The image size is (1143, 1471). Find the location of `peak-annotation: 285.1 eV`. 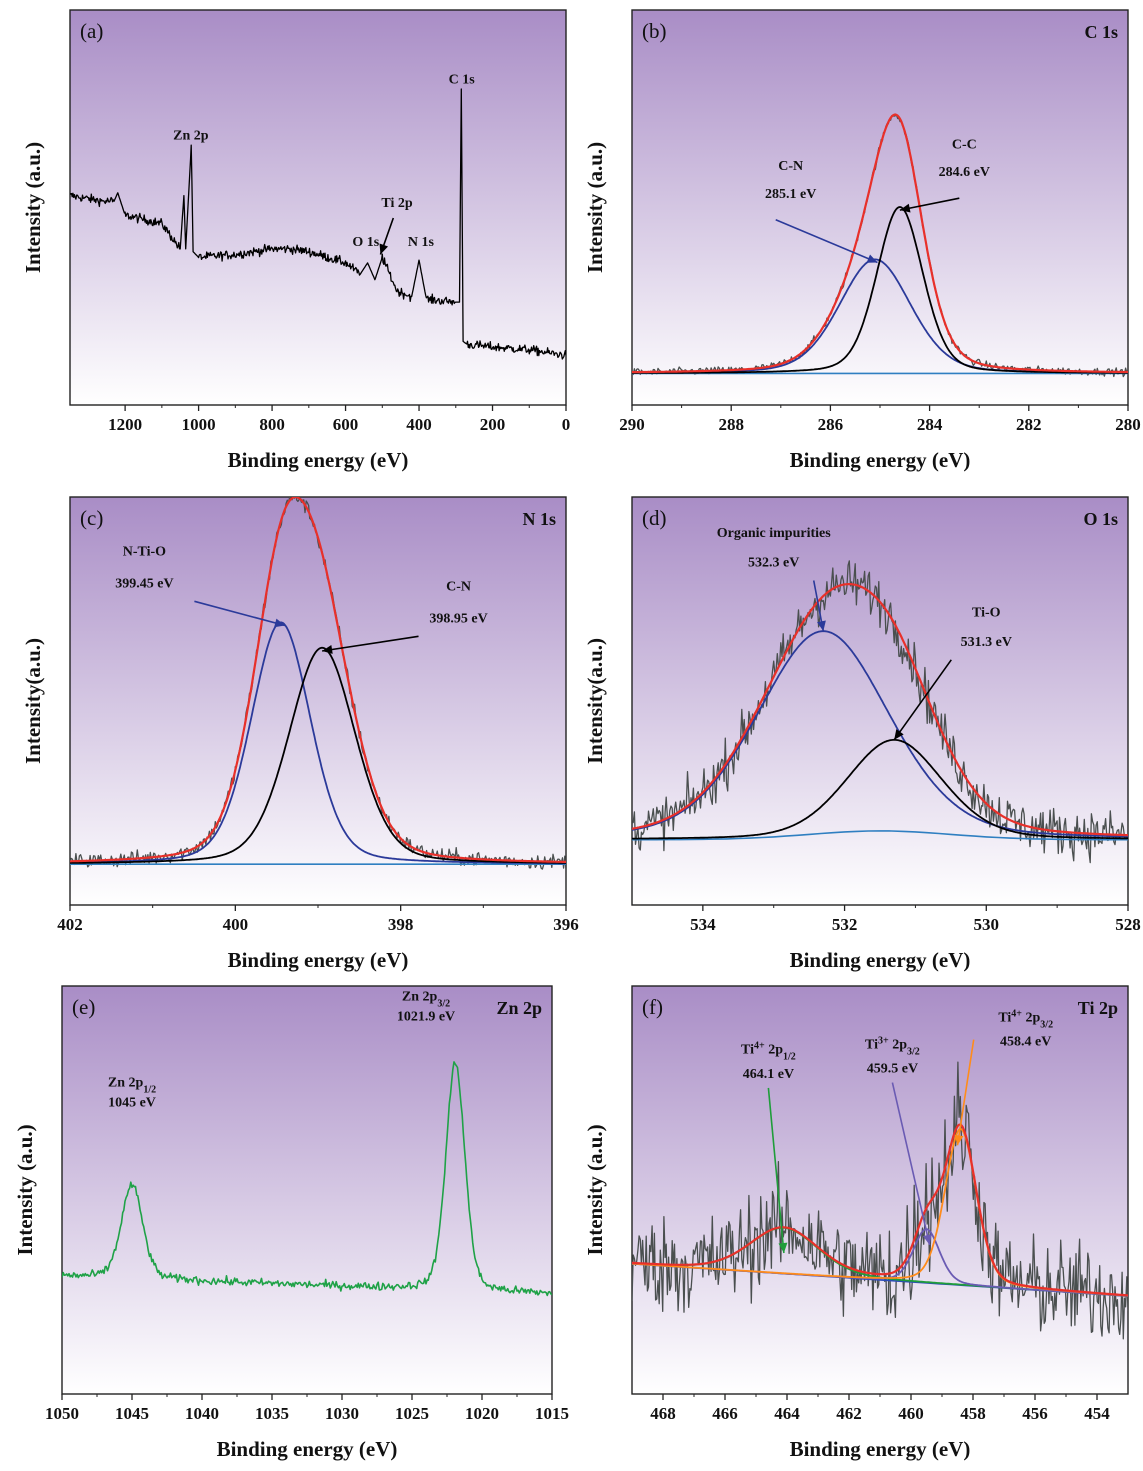

peak-annotation: 285.1 eV is located at coordinates (790, 194).